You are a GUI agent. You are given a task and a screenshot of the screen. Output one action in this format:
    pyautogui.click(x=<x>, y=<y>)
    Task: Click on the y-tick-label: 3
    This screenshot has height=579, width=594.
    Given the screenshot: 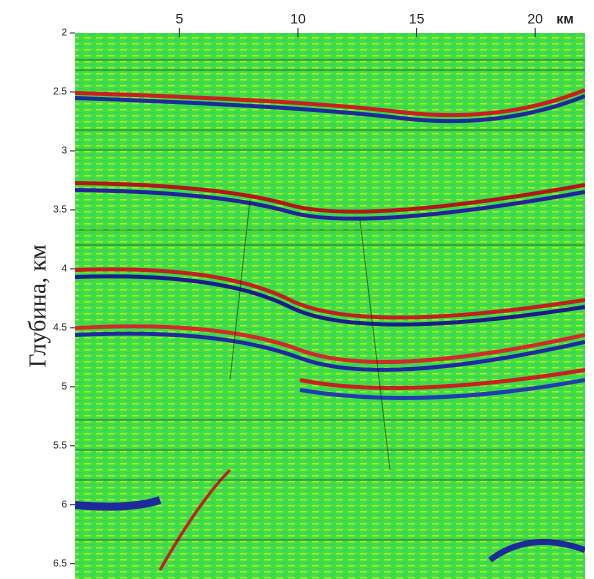 What is the action you would take?
    pyautogui.click(x=64, y=151)
    